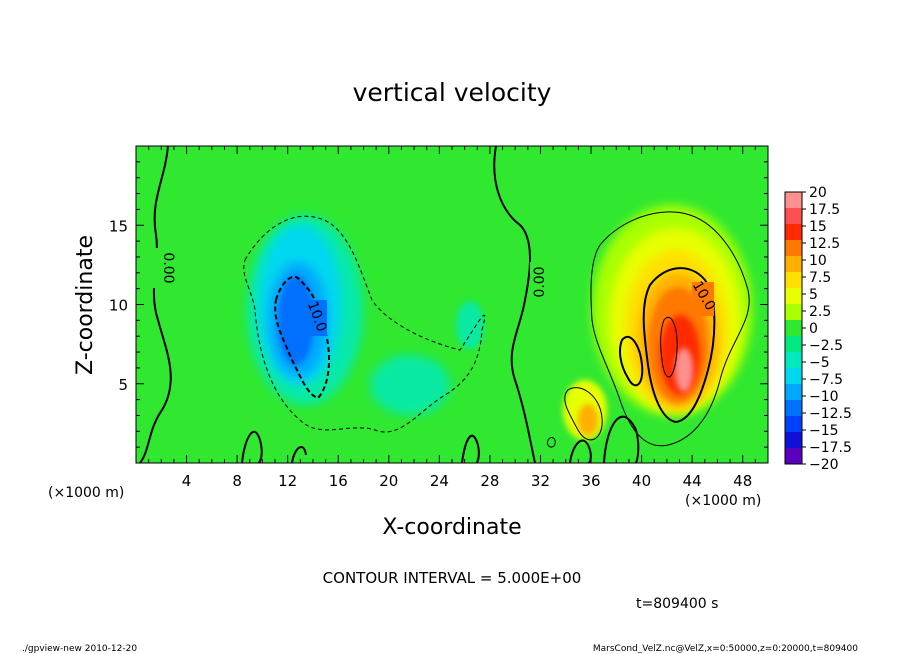 The height and width of the screenshot is (654, 904). Describe the element at coordinates (830, 448) in the screenshot. I see `colorbar-label: −17.5` at that location.